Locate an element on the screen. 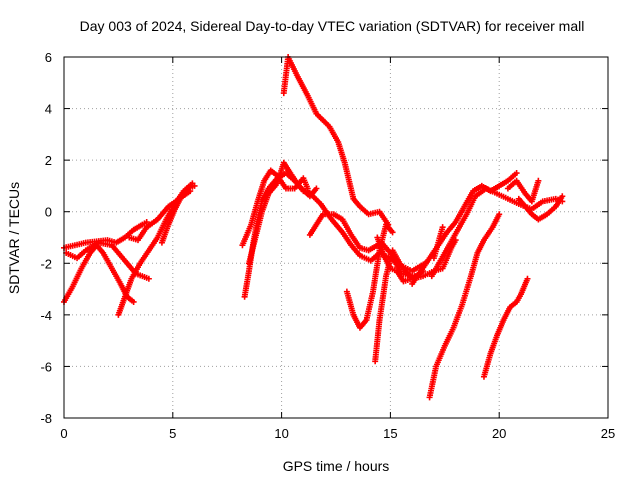 The image size is (640, 480). x-tick-label: 5 is located at coordinates (172, 433).